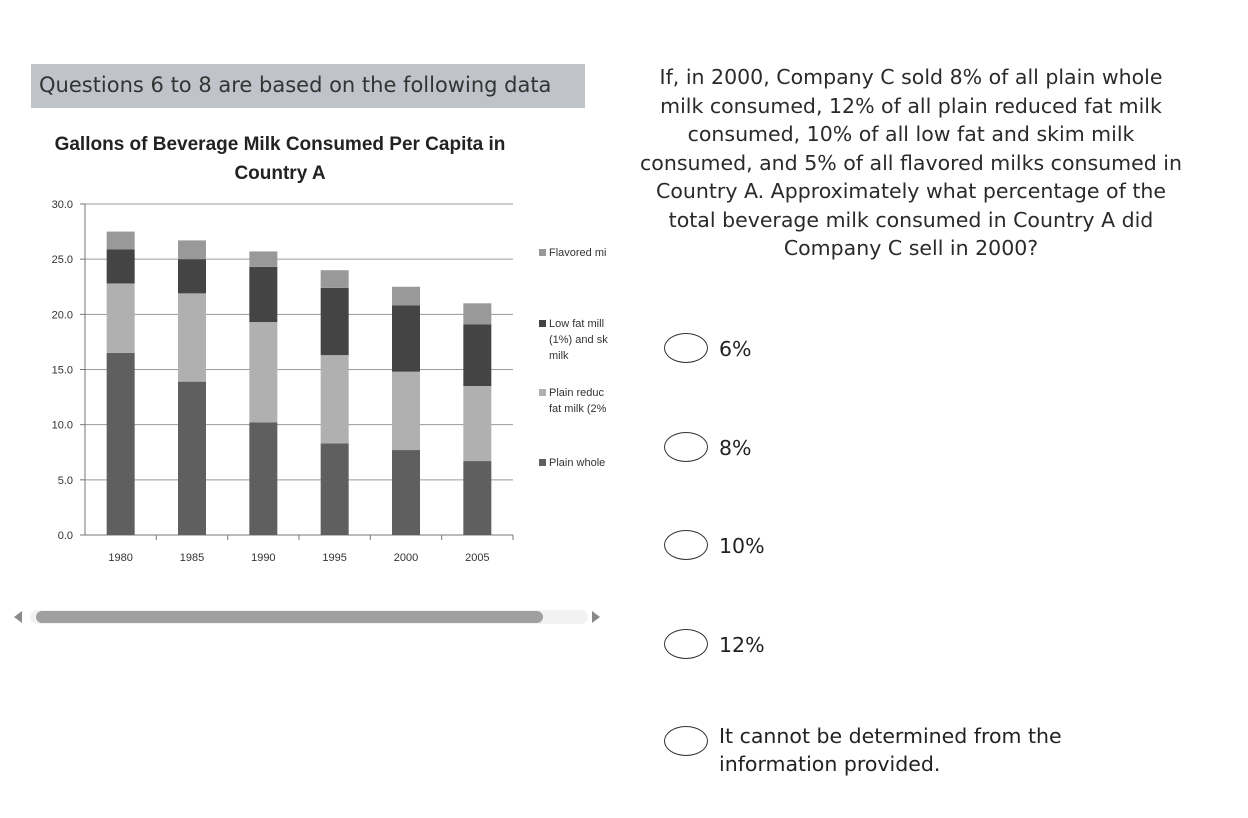  What do you see at coordinates (406, 558) in the screenshot?
I see `x-tick-label: 2000` at bounding box center [406, 558].